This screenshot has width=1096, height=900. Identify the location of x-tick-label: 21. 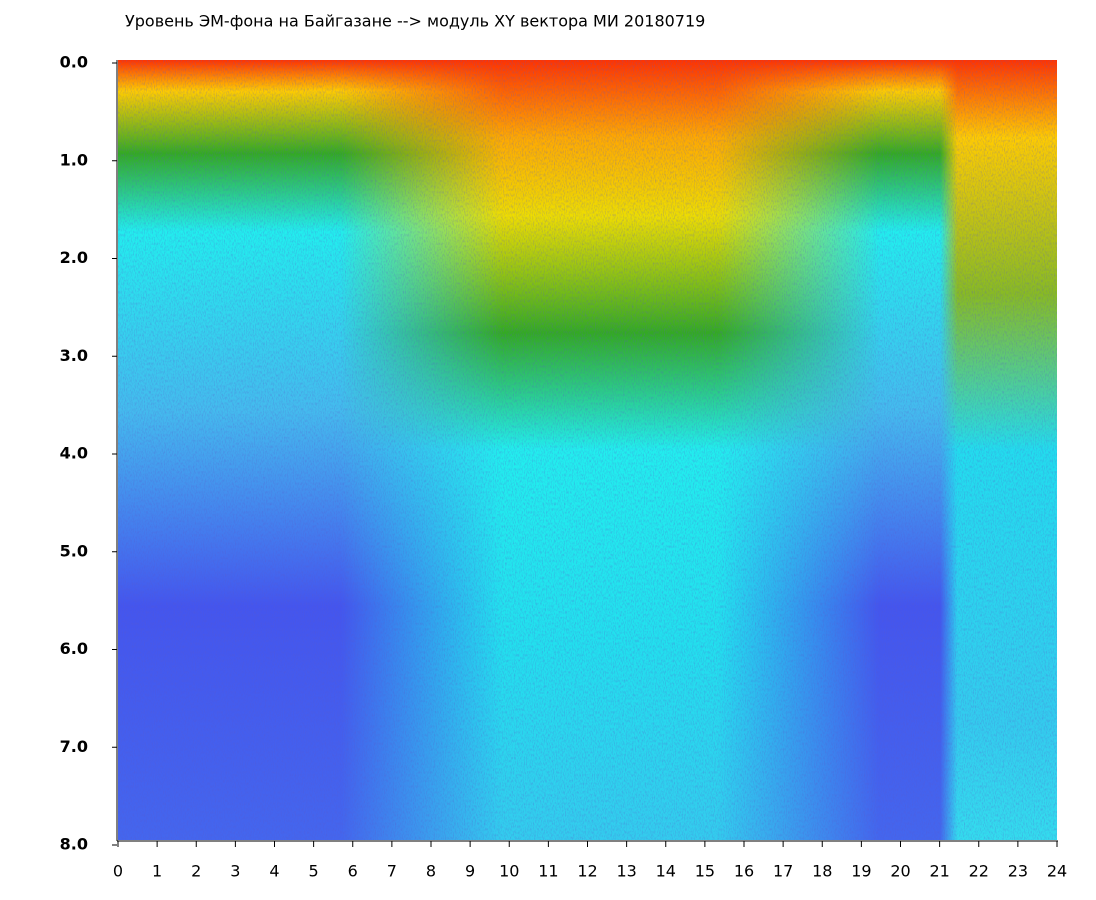
(939, 871).